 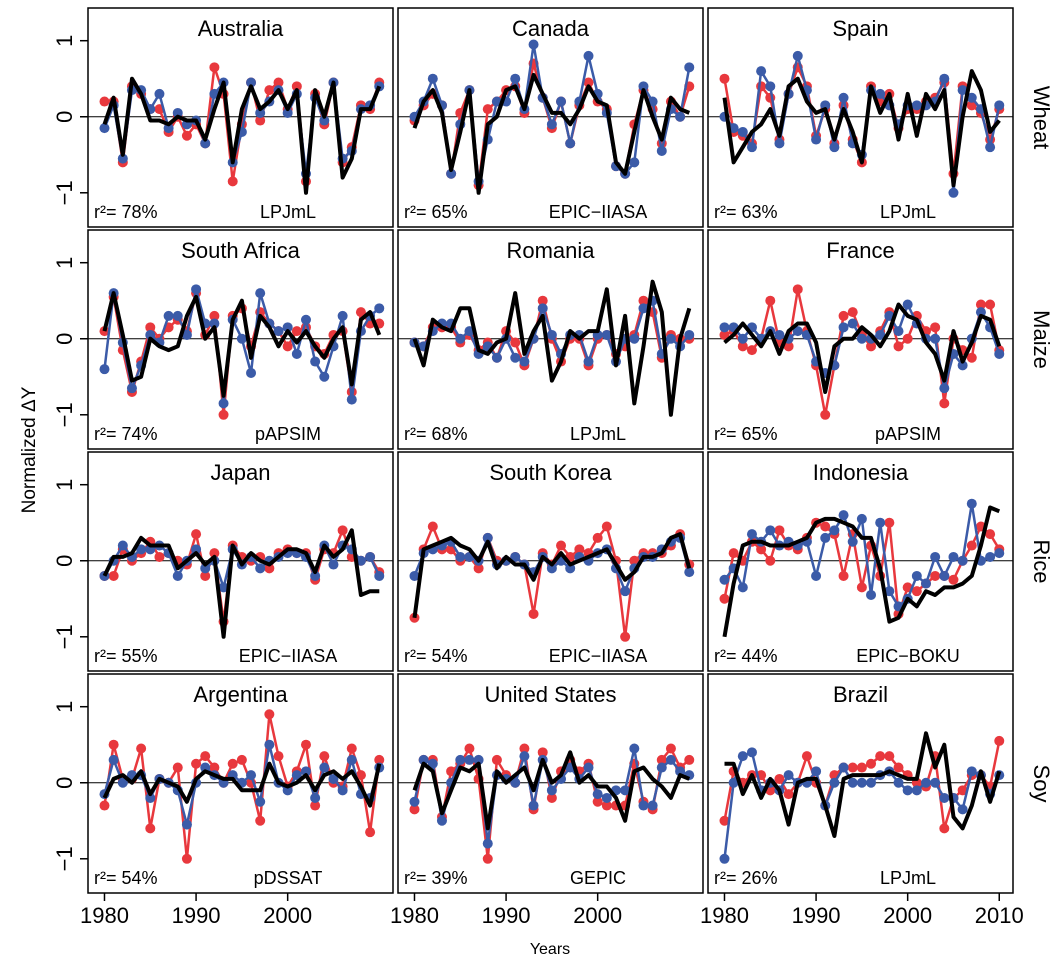 What do you see at coordinates (908, 434) in the screenshot?
I see `model-name: pAPSIM` at bounding box center [908, 434].